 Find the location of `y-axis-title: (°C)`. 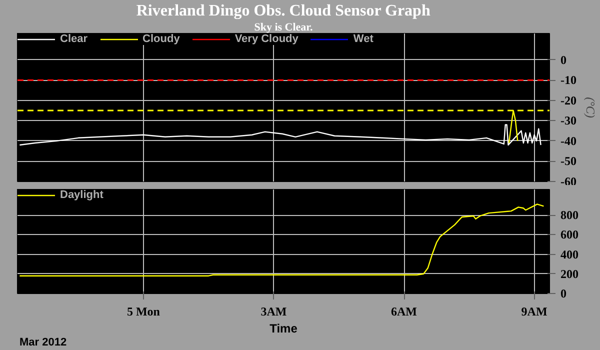

y-axis-title: (°C) is located at coordinates (590, 107).